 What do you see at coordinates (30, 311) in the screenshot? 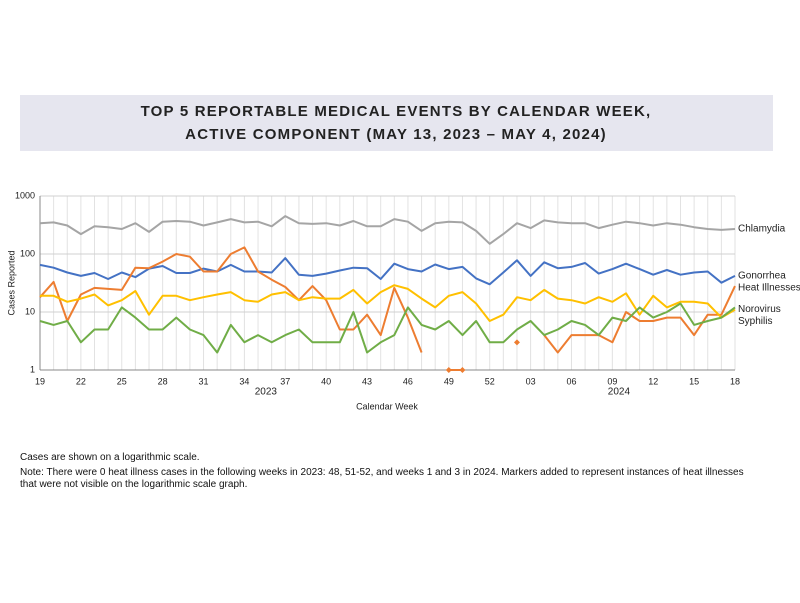
I see `y-tick-label: 10` at bounding box center [30, 311].